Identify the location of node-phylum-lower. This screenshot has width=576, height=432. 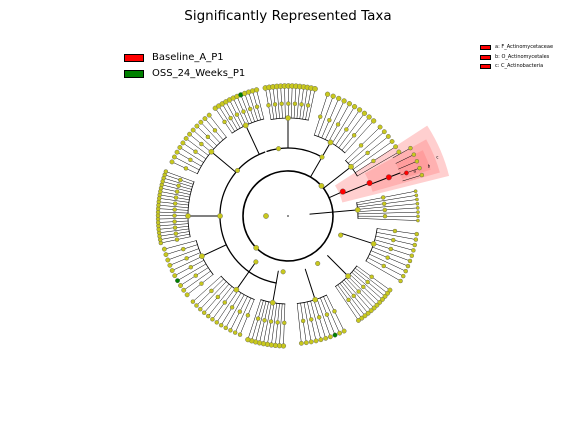
(256, 248).